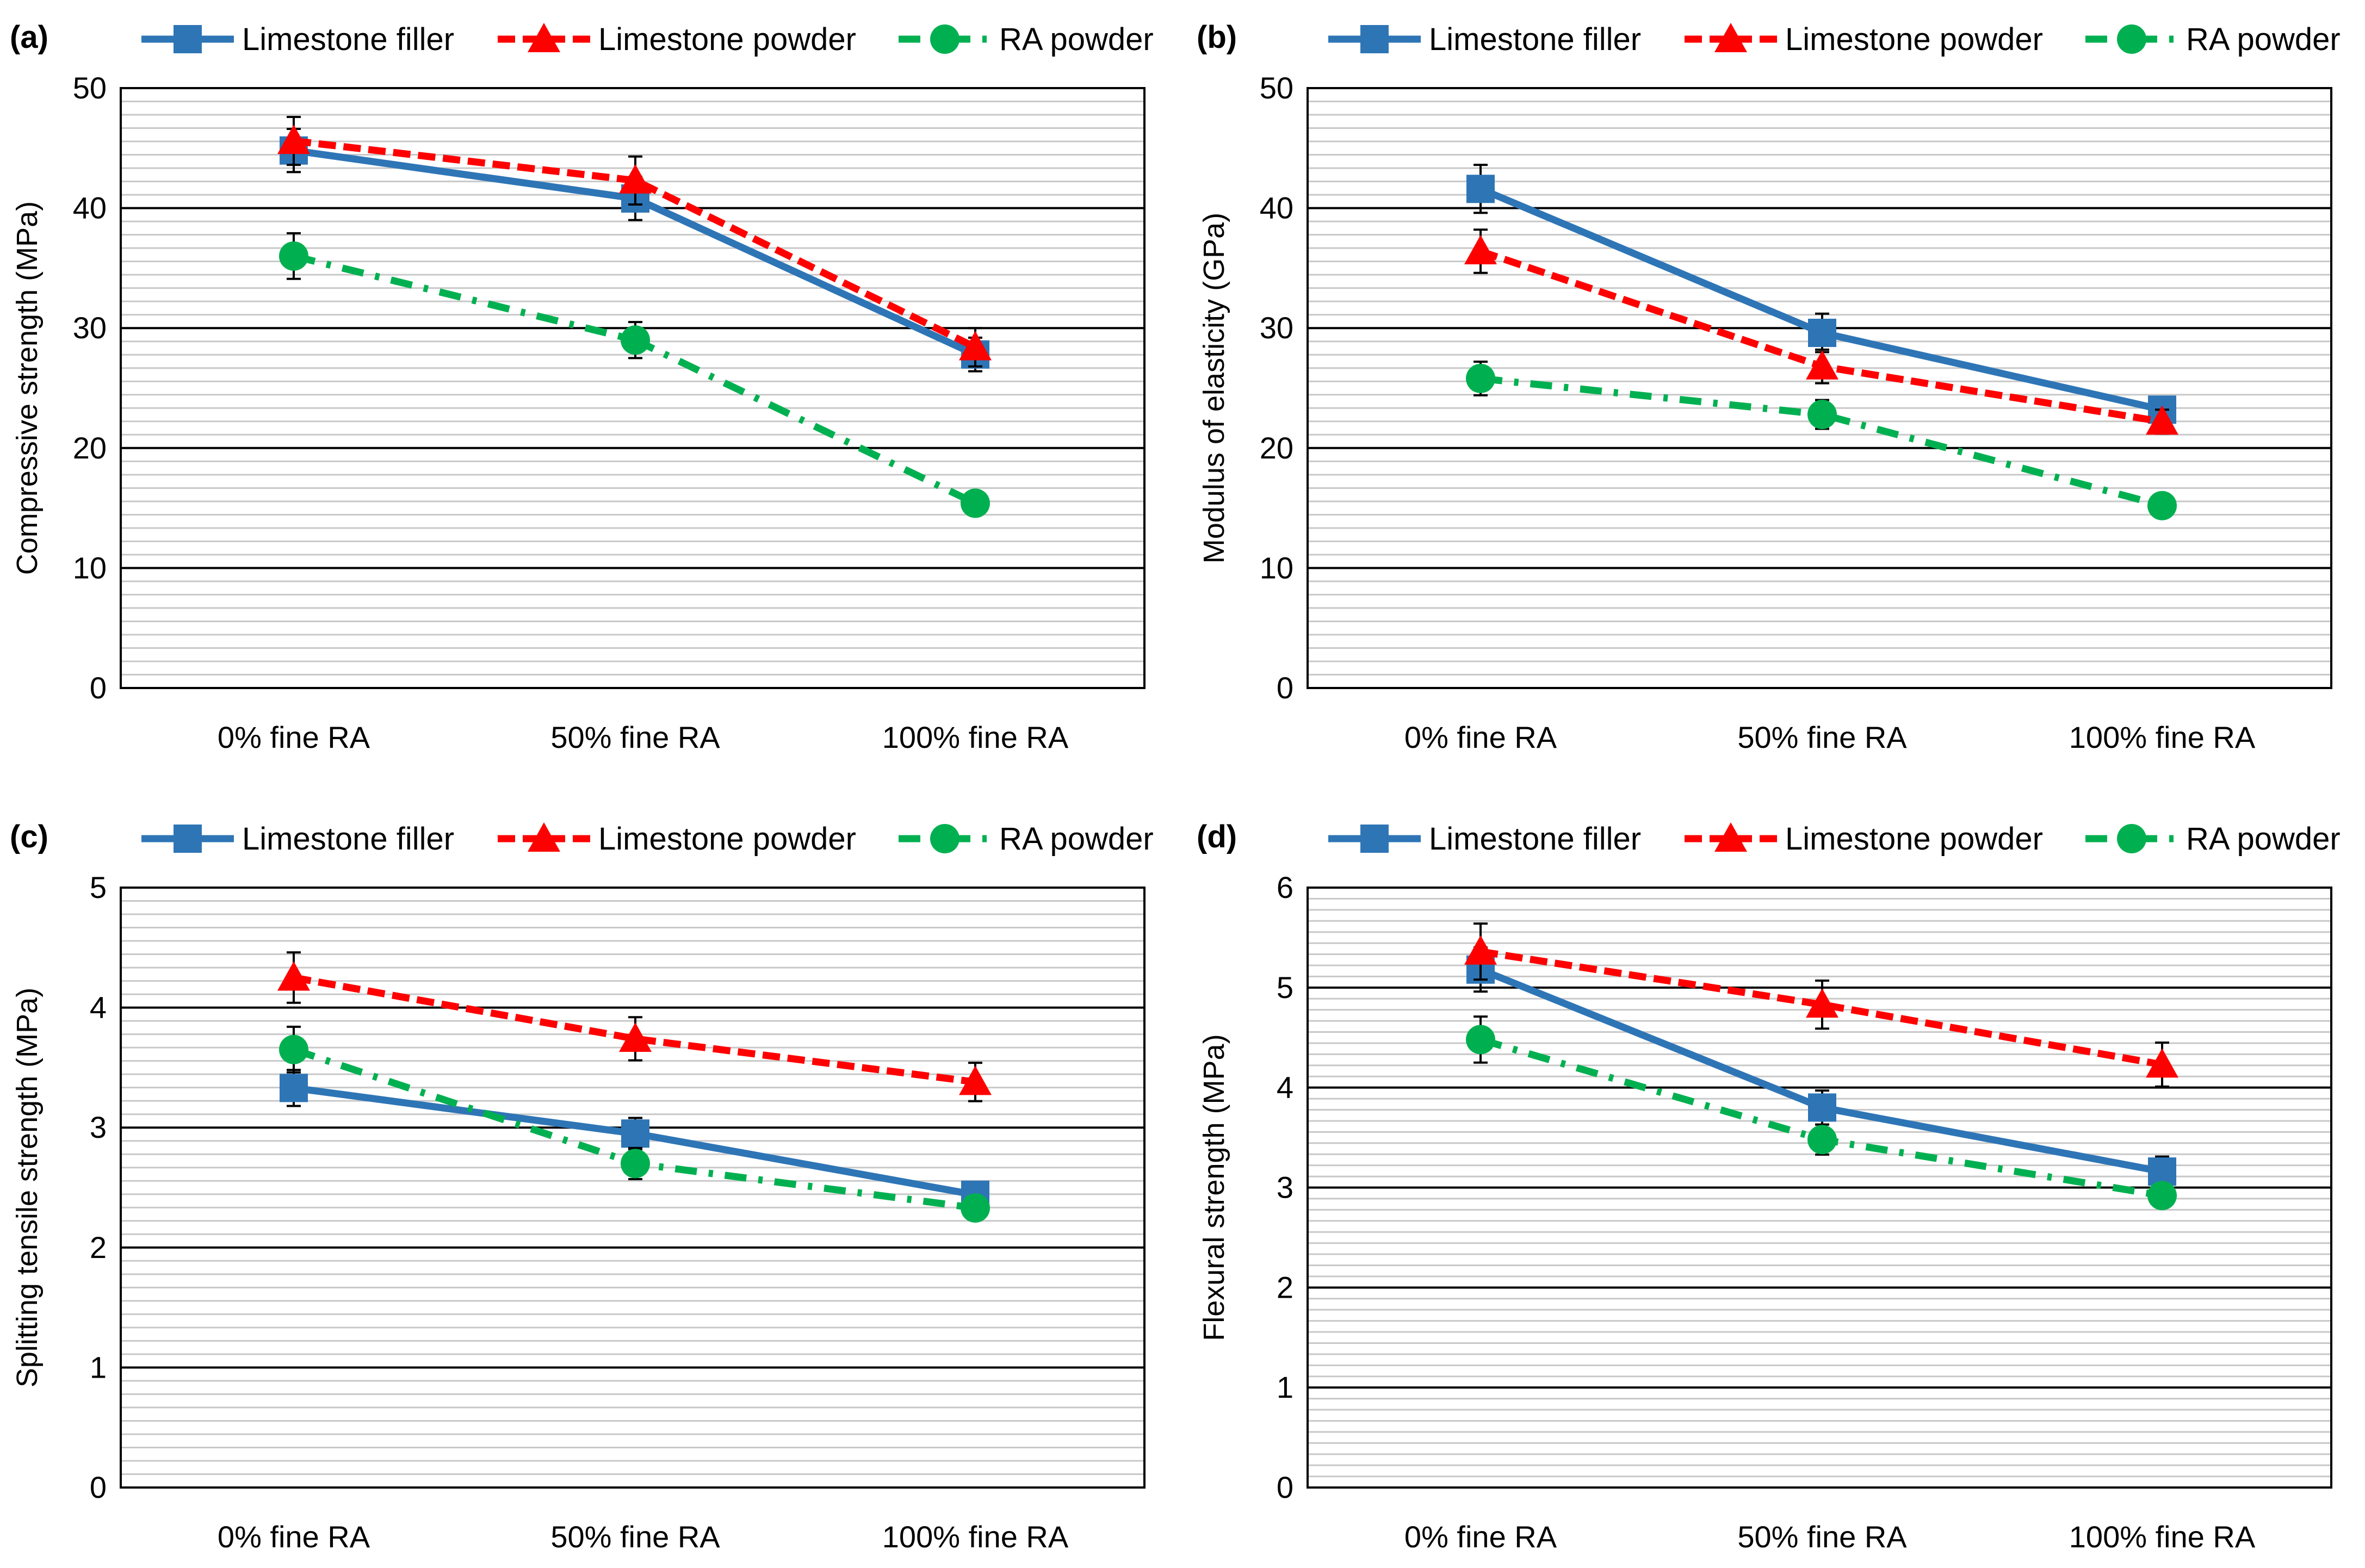  I want to click on panel-letter: (d), so click(1217, 836).